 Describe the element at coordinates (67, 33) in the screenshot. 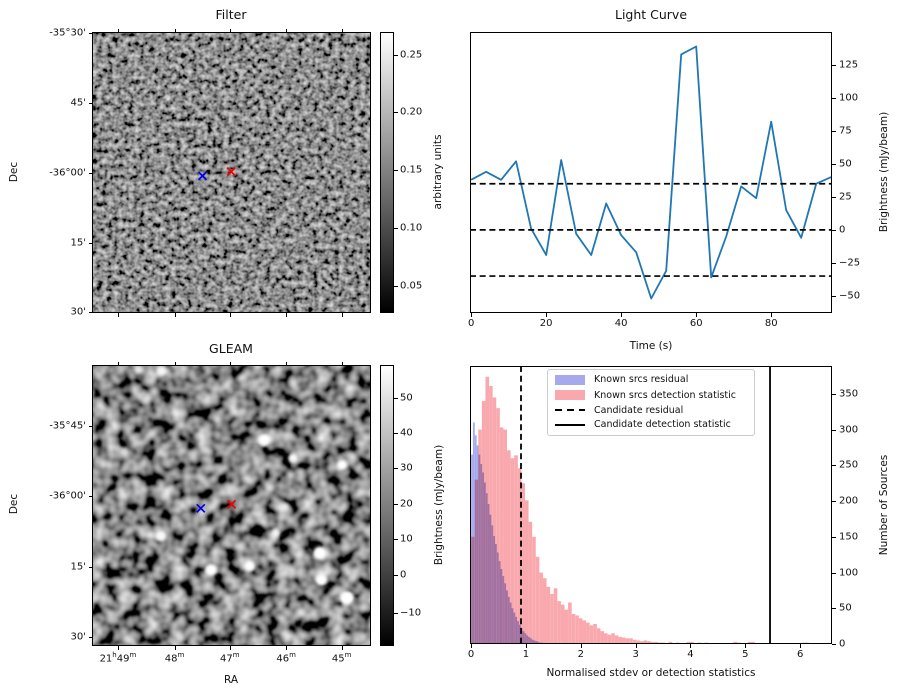

I see `tick-label: -35°30'` at that location.